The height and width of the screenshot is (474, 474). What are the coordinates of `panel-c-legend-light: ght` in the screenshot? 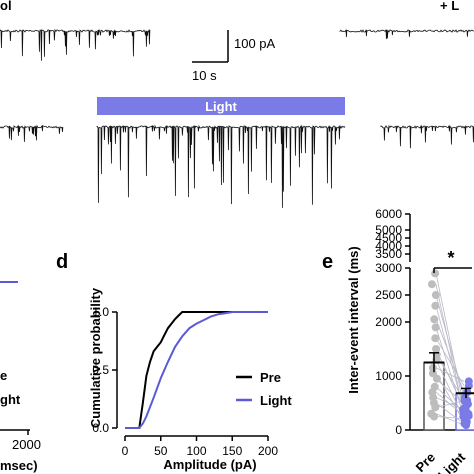 It's located at (10, 399).